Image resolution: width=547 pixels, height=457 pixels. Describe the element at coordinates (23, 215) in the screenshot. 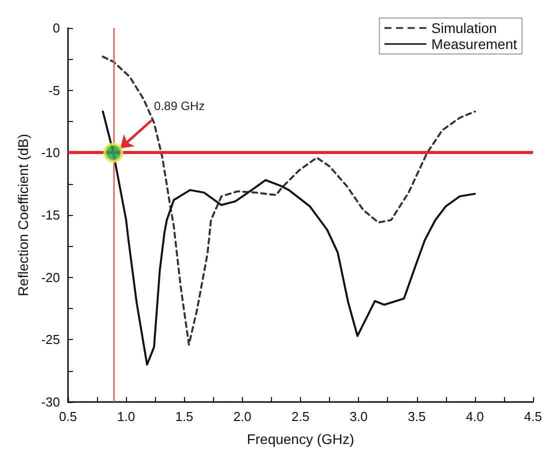

I see `y-axis-title: Reflection Coefficient (dB)` at that location.